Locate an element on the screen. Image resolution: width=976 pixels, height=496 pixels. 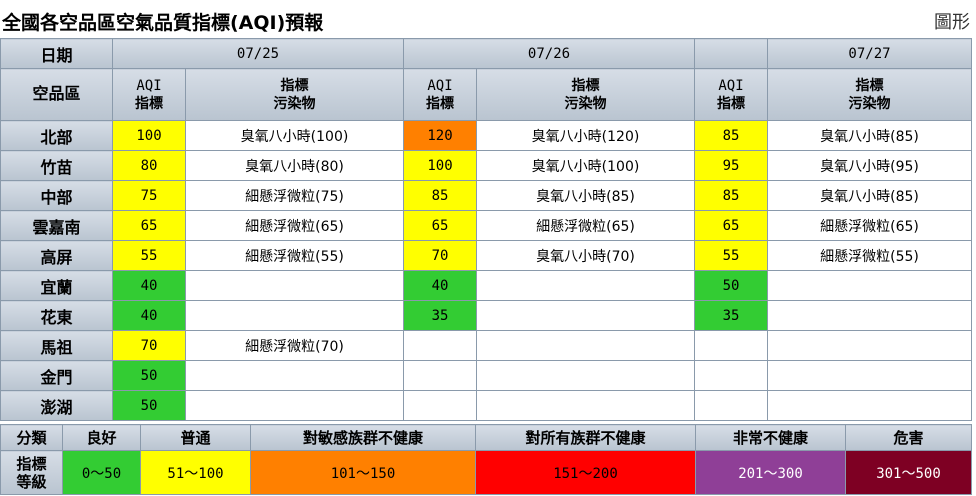
graph-view-link: 圖形 is located at coordinates (952, 22).